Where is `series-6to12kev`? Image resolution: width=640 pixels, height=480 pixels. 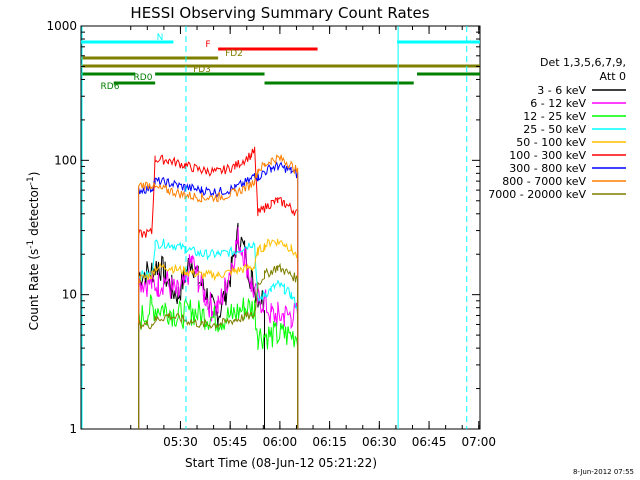
series-6to12kev is located at coordinates (218, 328).